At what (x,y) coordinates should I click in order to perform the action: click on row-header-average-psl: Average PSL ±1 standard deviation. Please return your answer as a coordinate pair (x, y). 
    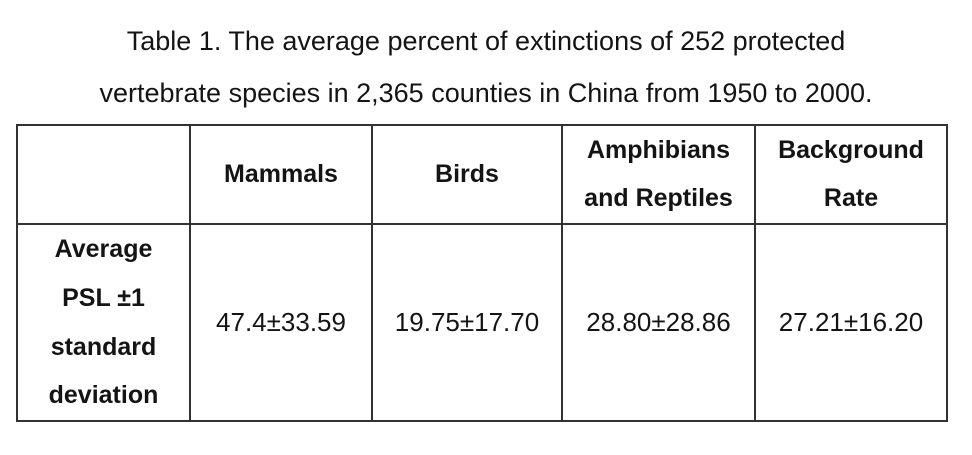
    Looking at the image, I should click on (103, 323).